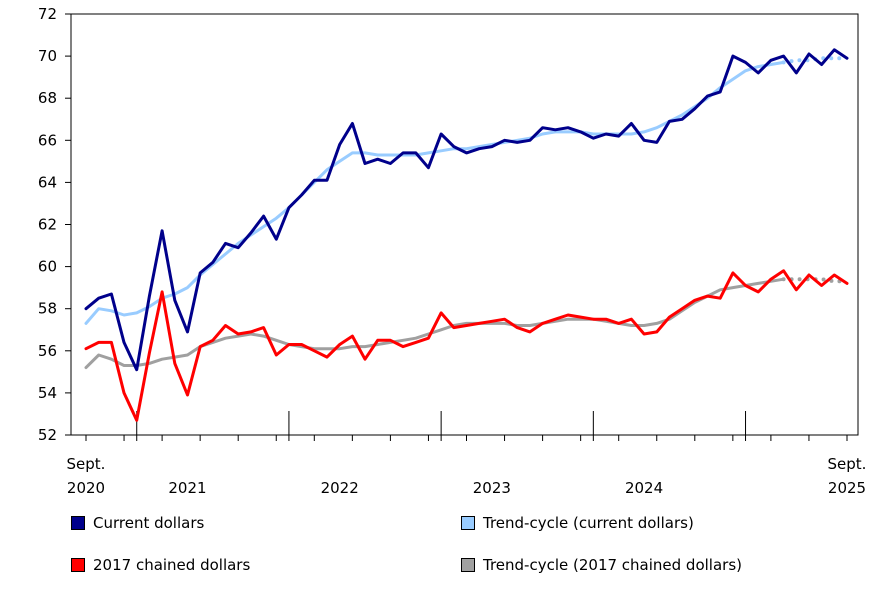 The height and width of the screenshot is (593, 890). I want to click on x-tick-label: 2025, so click(847, 488).